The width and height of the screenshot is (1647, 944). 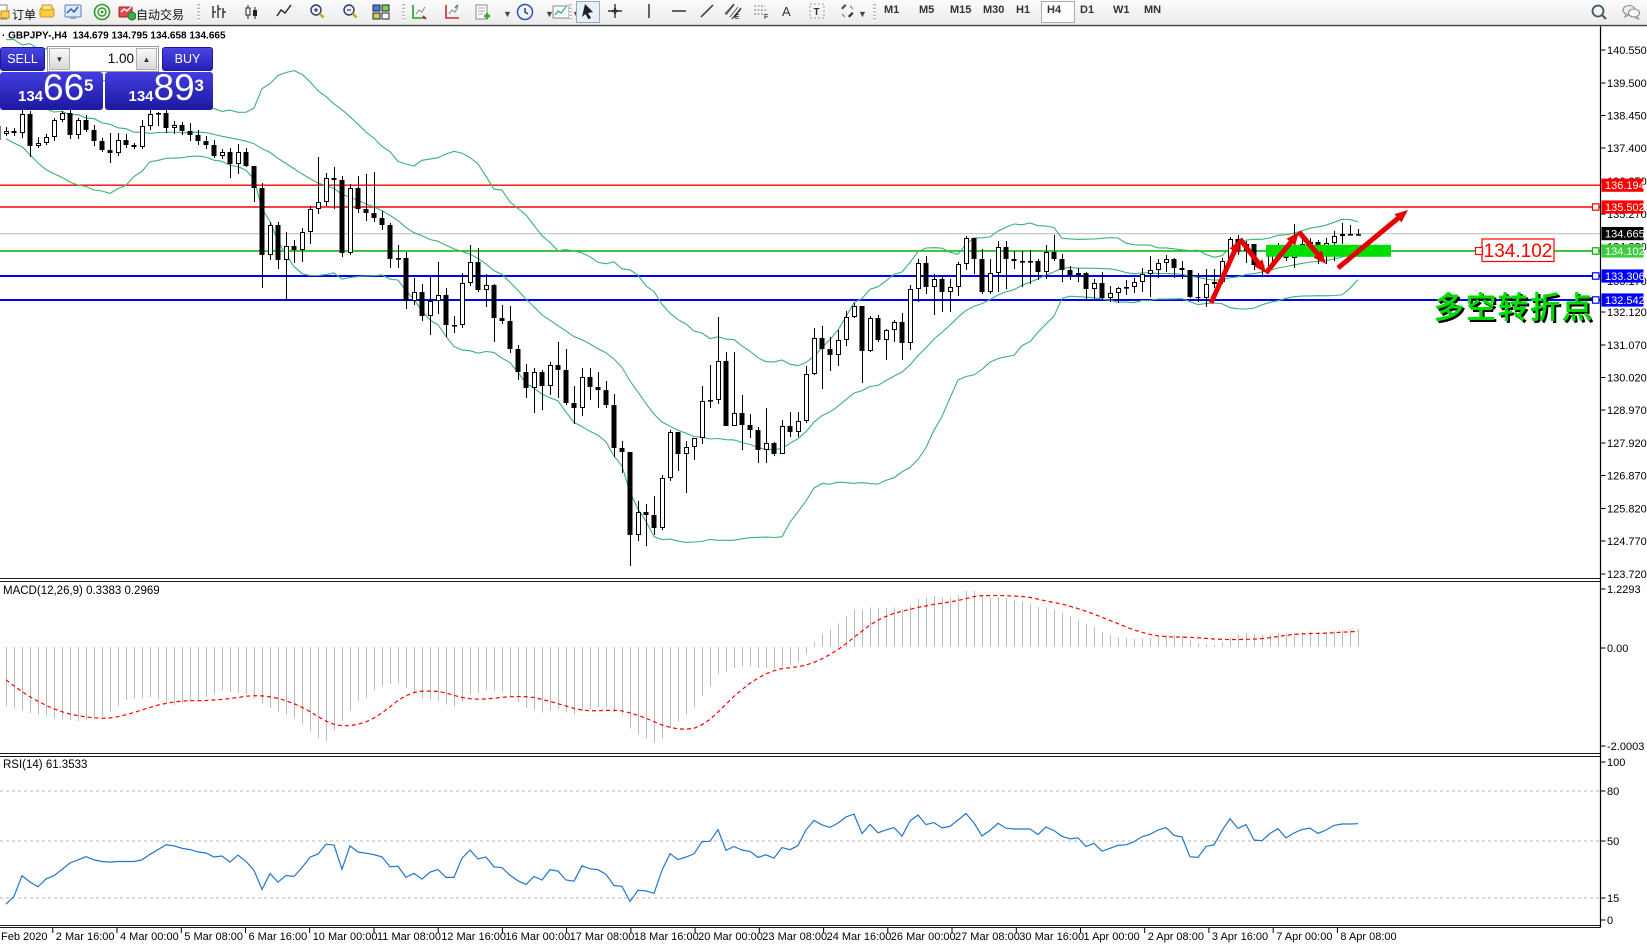 What do you see at coordinates (817, 12) in the screenshot?
I see `svg-text: T` at bounding box center [817, 12].